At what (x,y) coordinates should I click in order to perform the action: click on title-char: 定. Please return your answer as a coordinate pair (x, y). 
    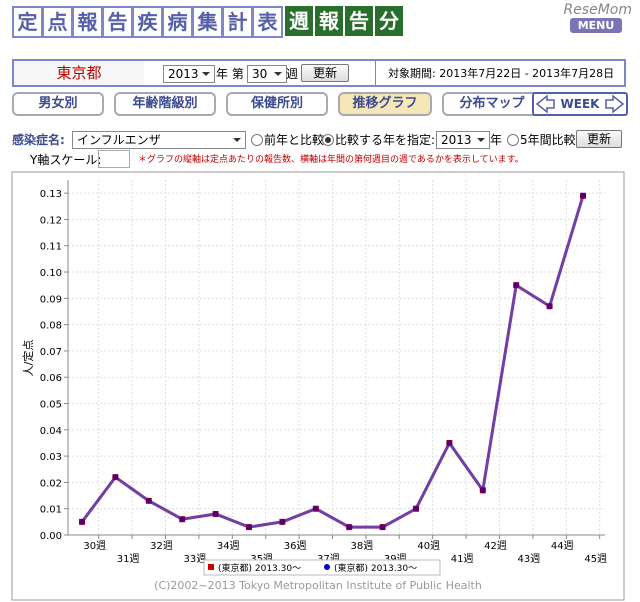
    Looking at the image, I should click on (27, 22).